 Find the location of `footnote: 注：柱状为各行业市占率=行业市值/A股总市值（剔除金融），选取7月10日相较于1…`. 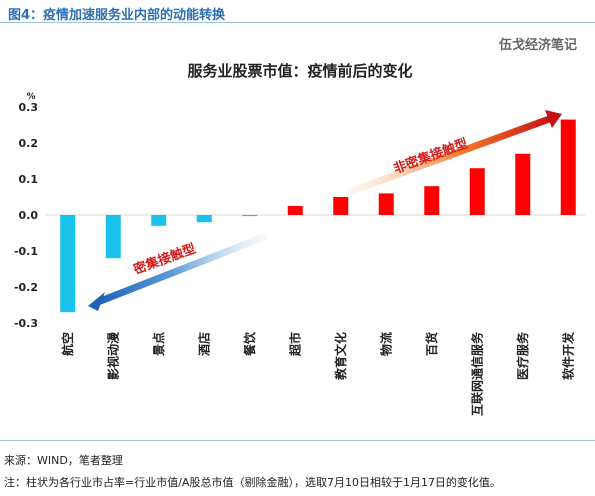

footnote: 注：柱状为各行业市占率=行业市值/A股总市值（剔除金融），选取7月10日相较于1… is located at coordinates (252, 482).